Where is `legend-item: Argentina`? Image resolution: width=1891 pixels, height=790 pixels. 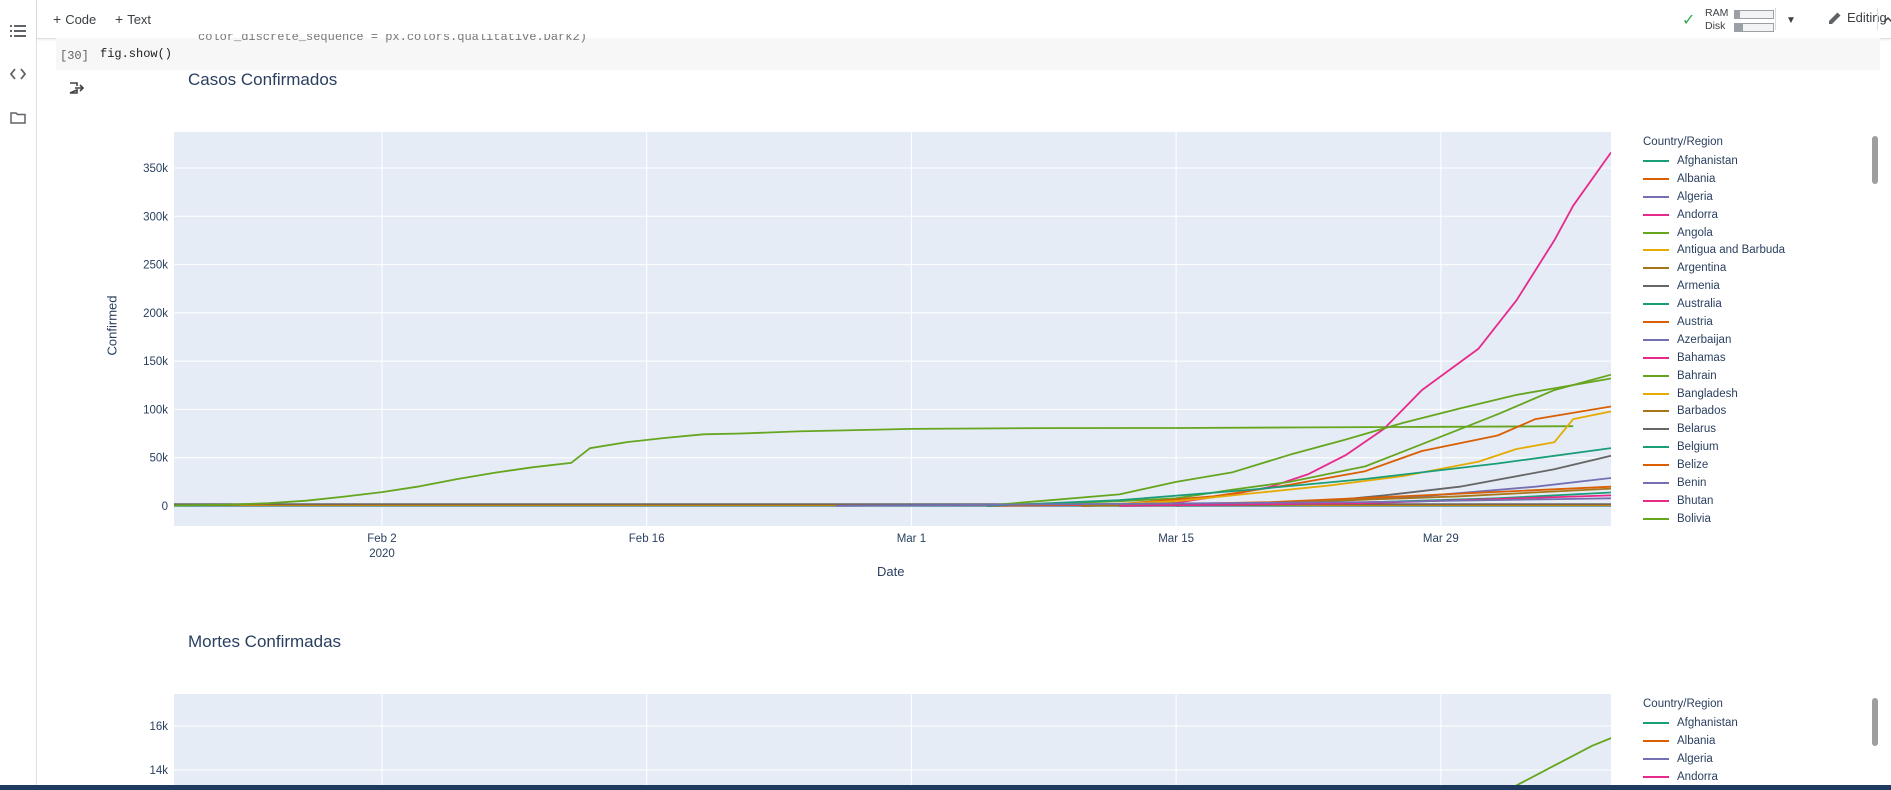 legend-item: Argentina is located at coordinates (1714, 268).